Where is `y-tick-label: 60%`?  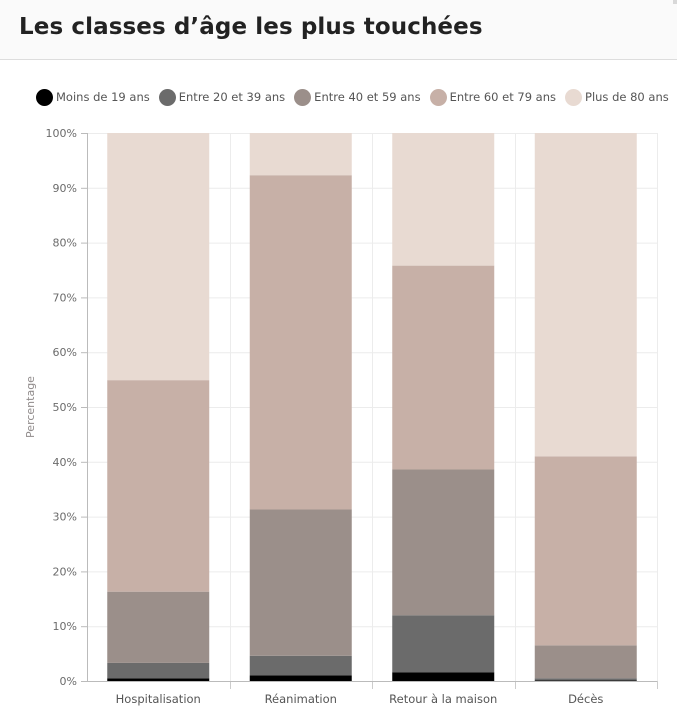
y-tick-label: 60% is located at coordinates (65, 352).